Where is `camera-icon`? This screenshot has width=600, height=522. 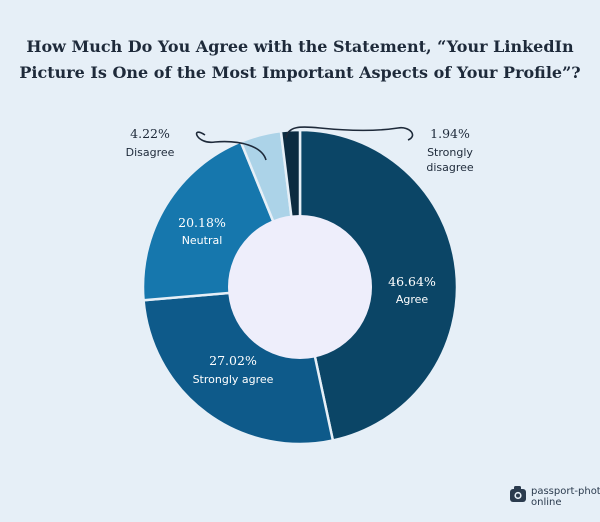 camera-icon is located at coordinates (518, 494).